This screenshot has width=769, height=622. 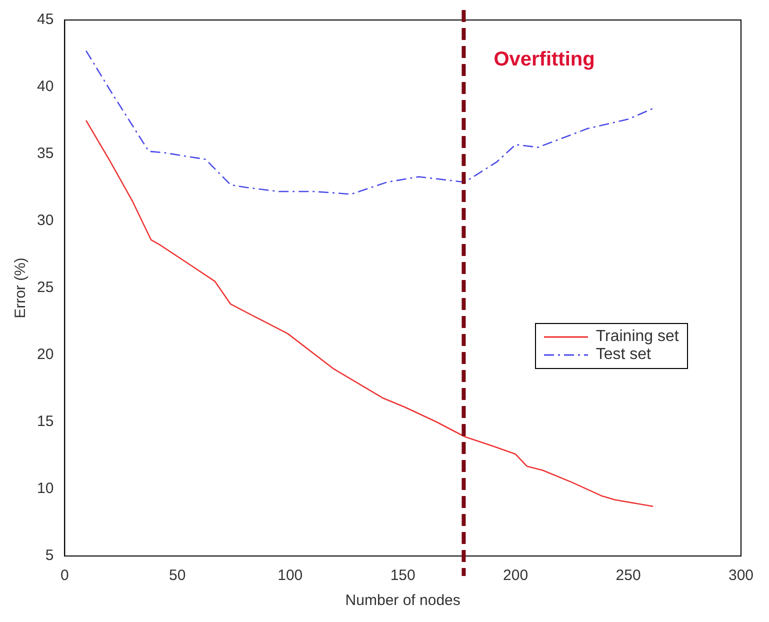 What do you see at coordinates (544, 59) in the screenshot?
I see `ref-line-label: Overfitting` at bounding box center [544, 59].